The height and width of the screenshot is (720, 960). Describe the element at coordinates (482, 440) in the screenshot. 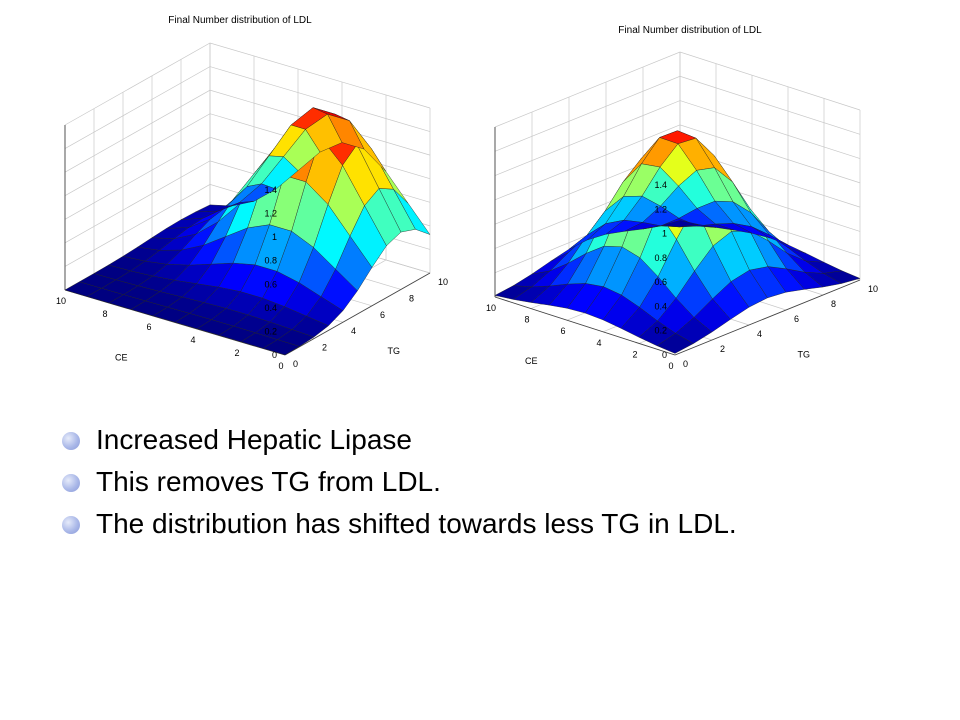

I see `bullet-item: Increased Hepatic Lipase` at that location.